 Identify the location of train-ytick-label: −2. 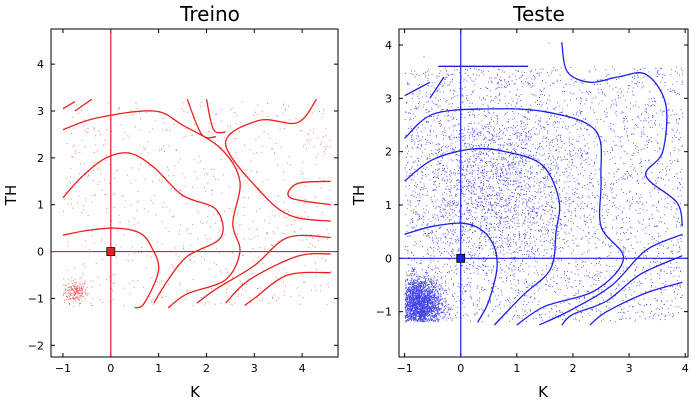
(36, 345).